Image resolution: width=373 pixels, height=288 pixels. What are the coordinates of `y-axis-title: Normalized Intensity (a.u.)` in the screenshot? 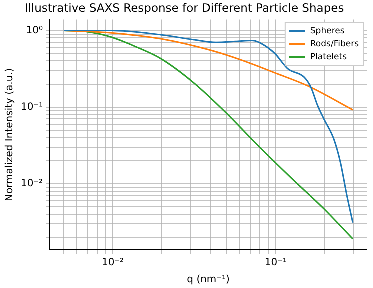 It's located at (10, 135).